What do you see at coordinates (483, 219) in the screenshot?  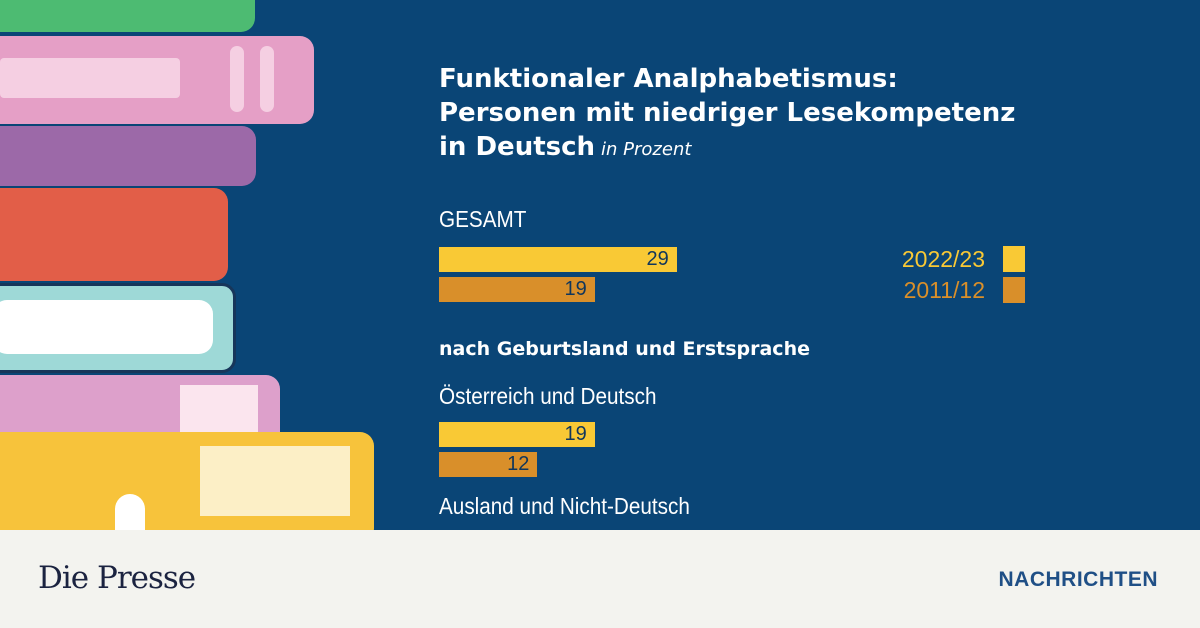 I see `group-label-gesamt: GESAMT` at bounding box center [483, 219].